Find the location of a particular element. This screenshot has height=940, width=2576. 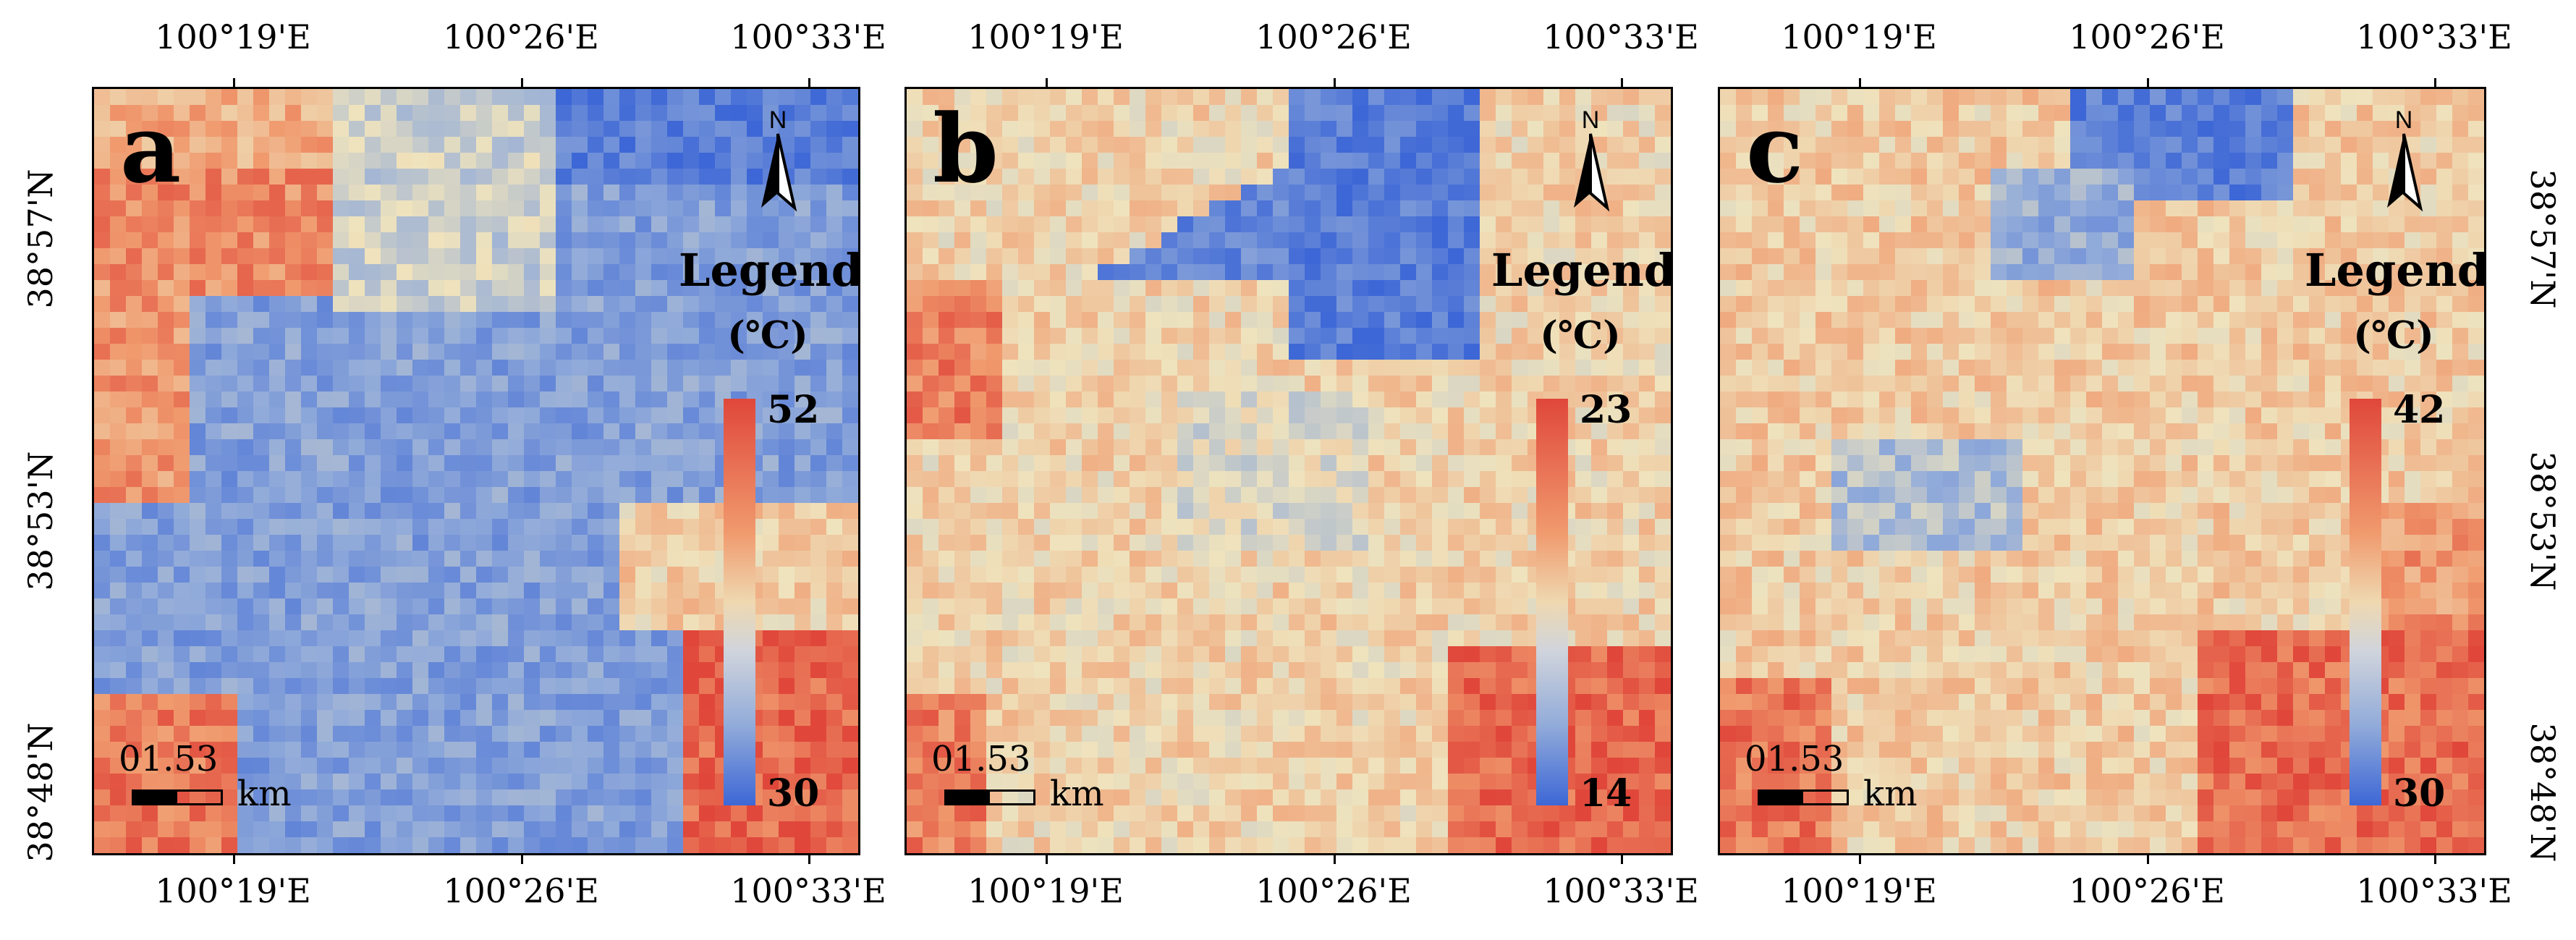

lat-label-left: 38°48'N is located at coordinates (40, 792).